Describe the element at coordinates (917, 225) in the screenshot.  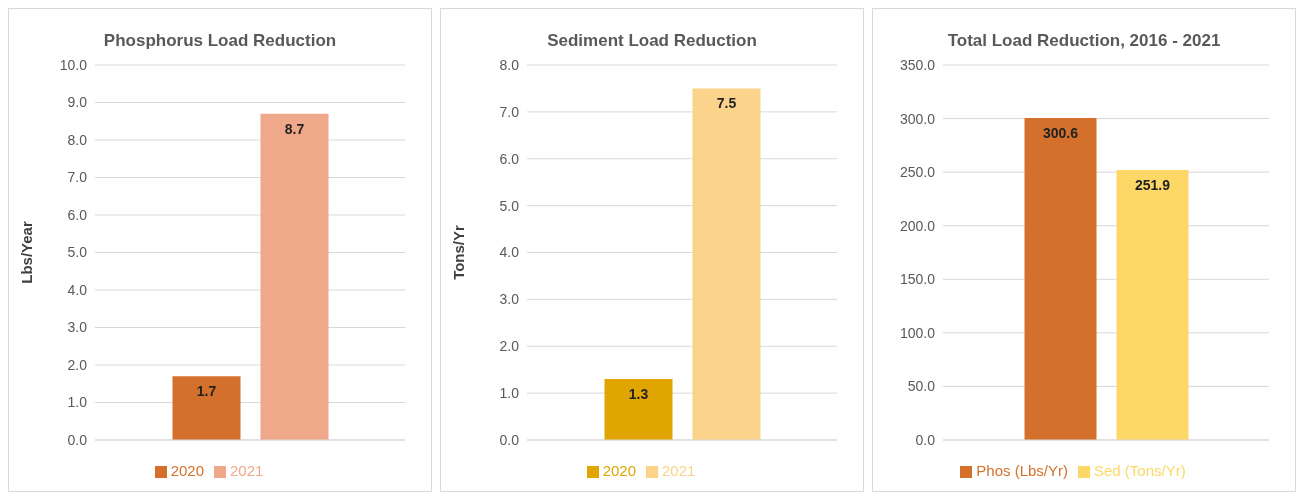
I see `y-tick-label: 200.0` at that location.